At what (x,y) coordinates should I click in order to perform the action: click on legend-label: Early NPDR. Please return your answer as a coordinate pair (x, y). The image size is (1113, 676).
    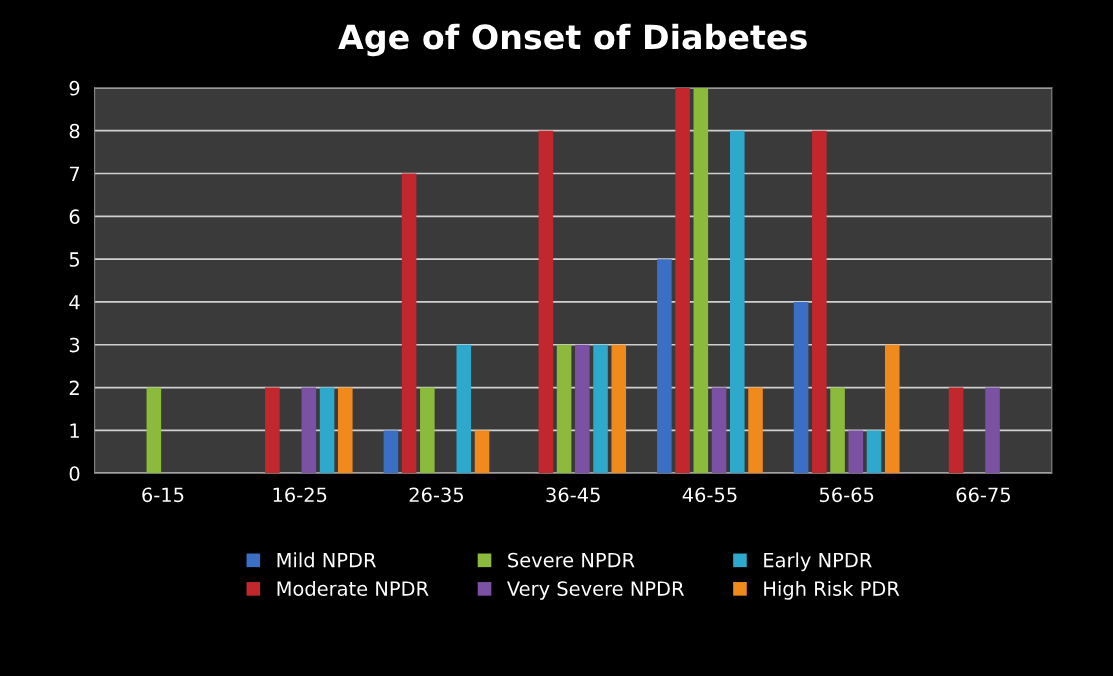
    Looking at the image, I should click on (818, 562).